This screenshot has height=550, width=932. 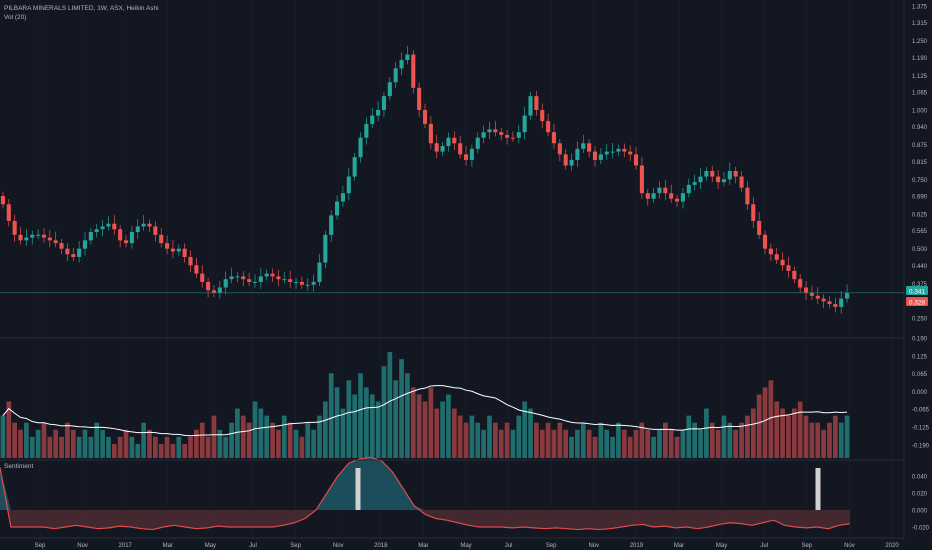 What do you see at coordinates (920, 512) in the screenshot?
I see `sentiment-tick-label: 0.000` at bounding box center [920, 512].